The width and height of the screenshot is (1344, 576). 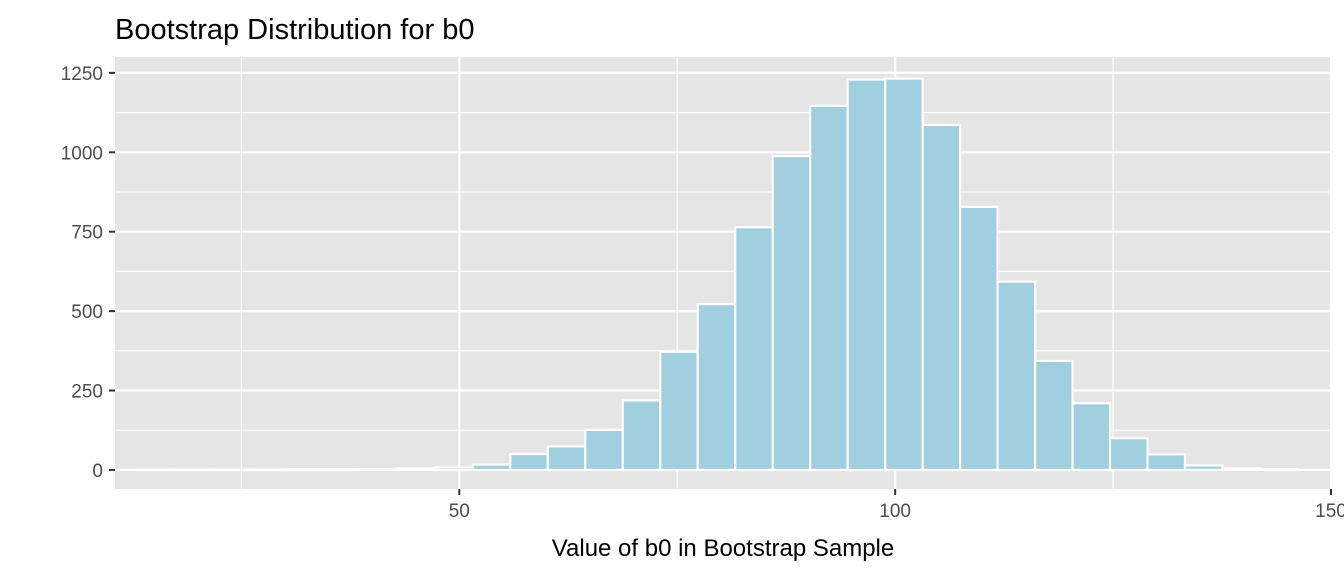 I want to click on x-tick-label: 50, so click(x=459, y=511).